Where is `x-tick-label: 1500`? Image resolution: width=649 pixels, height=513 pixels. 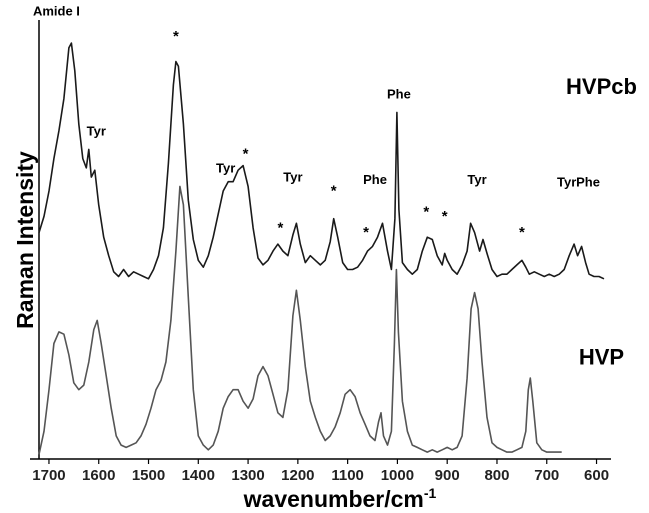 x-tick-label: 1500 is located at coordinates (148, 475).